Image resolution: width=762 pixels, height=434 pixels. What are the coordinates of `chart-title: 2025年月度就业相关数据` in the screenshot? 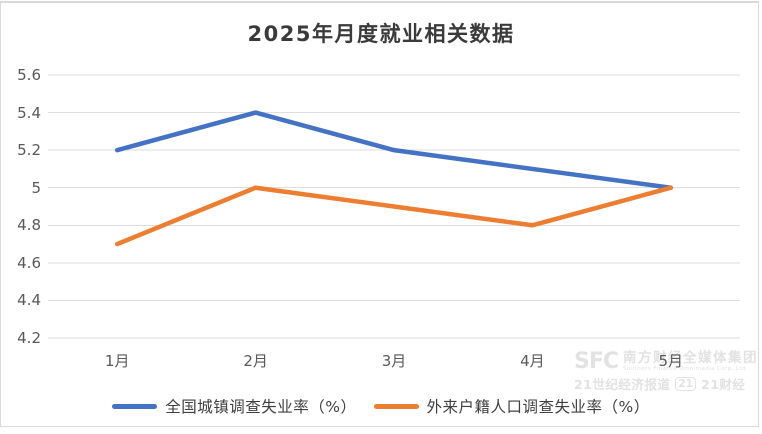 It's located at (381, 34).